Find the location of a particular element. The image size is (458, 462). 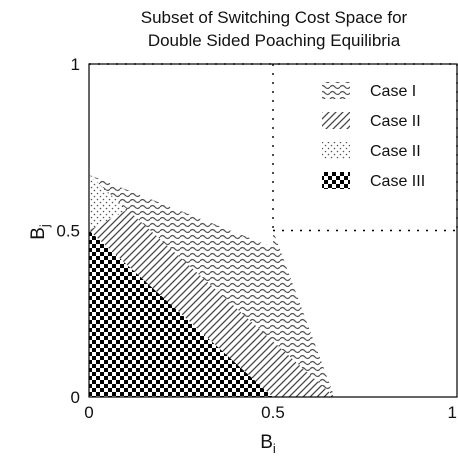

legend-swatch-wave is located at coordinates (336, 90).